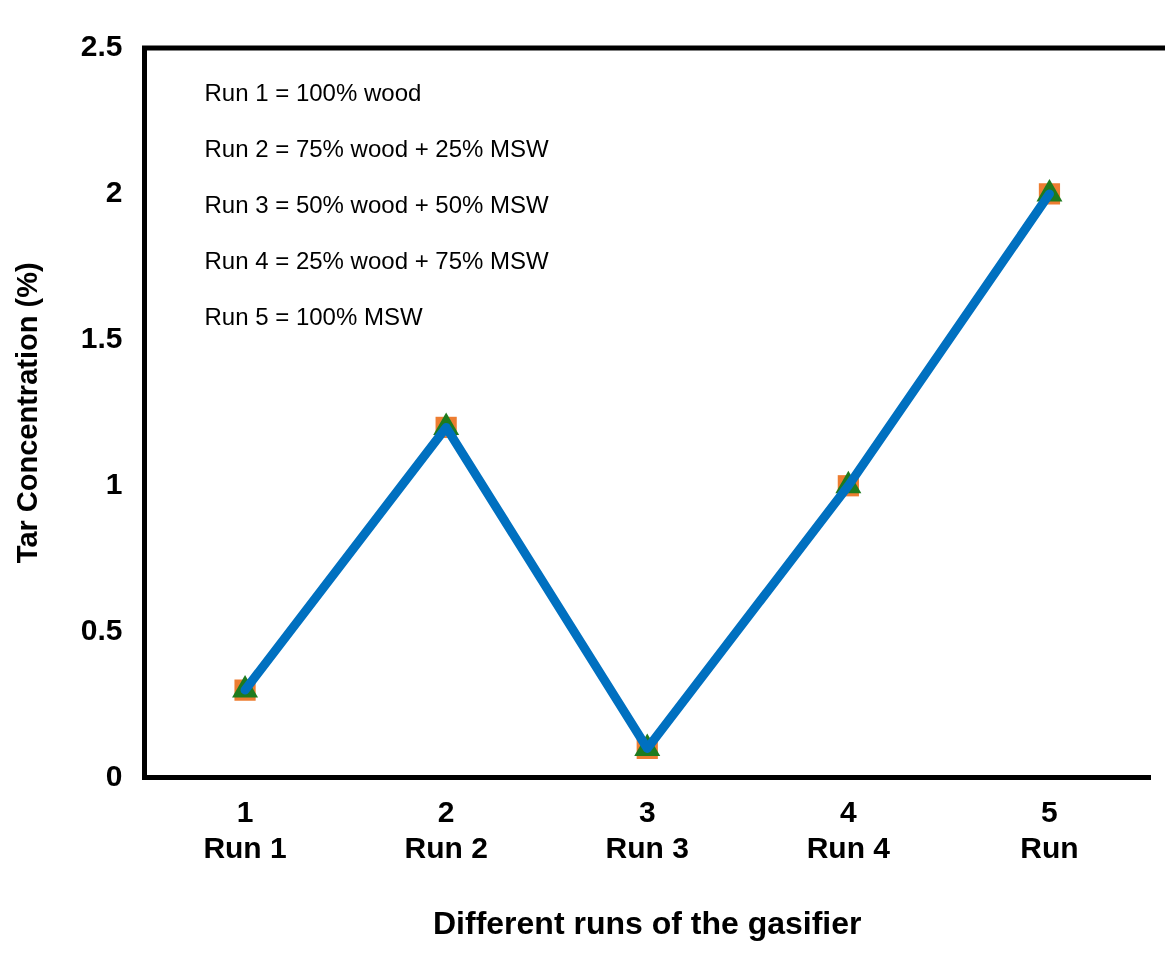  What do you see at coordinates (27, 413) in the screenshot?
I see `y-axis-title: Tar Concentration (%)` at bounding box center [27, 413].